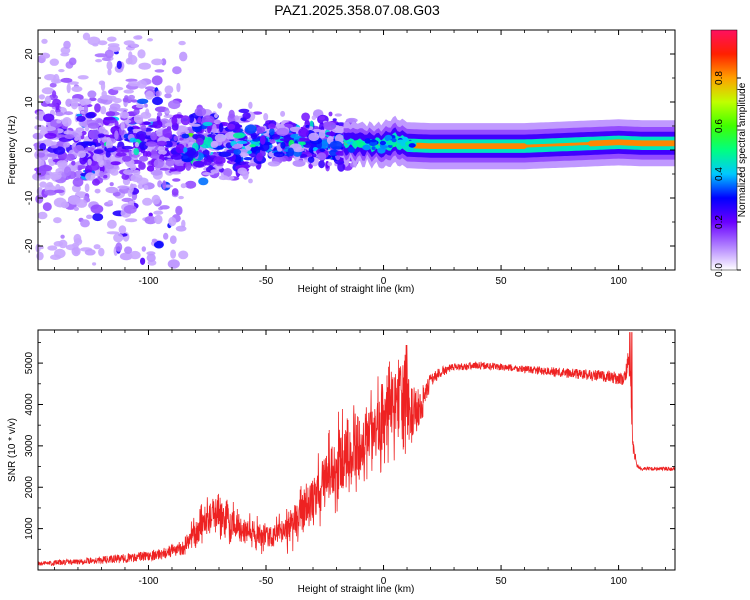 The image size is (750, 600). I want to click on spectrogram-y-label: Frequency (Hz), so click(12, 150).